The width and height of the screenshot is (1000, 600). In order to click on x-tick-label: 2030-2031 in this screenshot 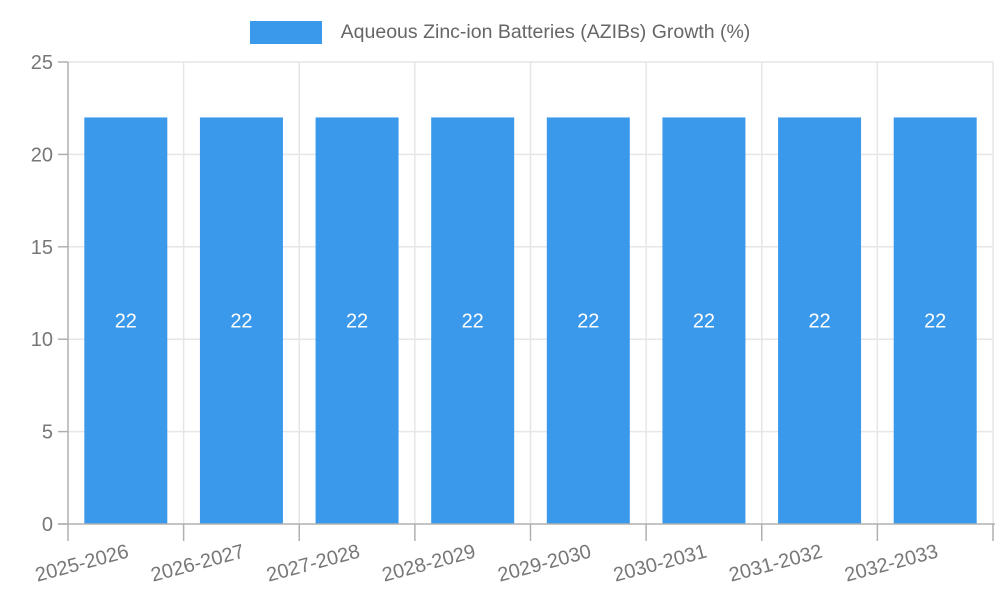, I will do `click(660, 564)`.